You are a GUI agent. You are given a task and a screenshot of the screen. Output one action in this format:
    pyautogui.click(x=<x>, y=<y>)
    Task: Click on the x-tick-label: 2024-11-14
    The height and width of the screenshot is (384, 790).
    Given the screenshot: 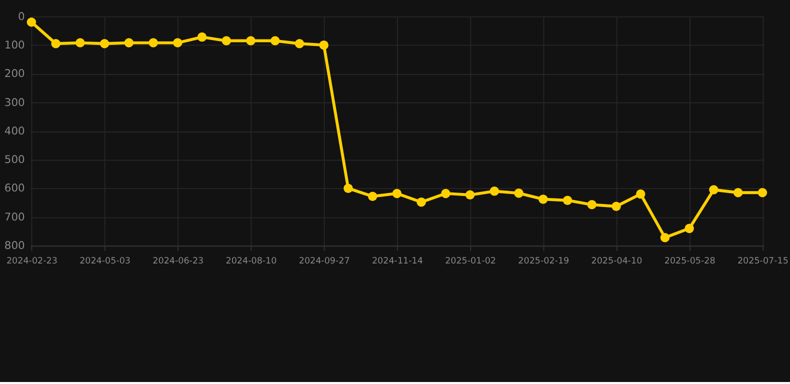 What is the action you would take?
    pyautogui.click(x=398, y=261)
    